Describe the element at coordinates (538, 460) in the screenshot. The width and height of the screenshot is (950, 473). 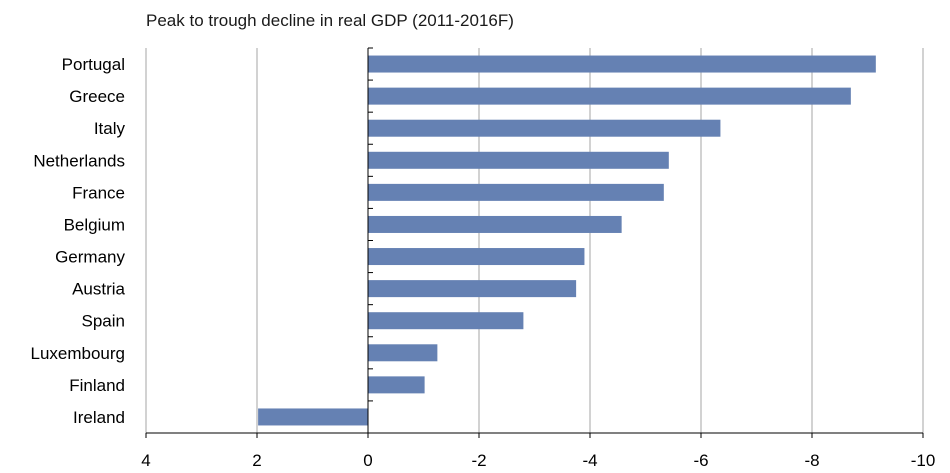
I see `x-tick-labels: 4 2 0 -2 -4 -6 -8 -10` at that location.